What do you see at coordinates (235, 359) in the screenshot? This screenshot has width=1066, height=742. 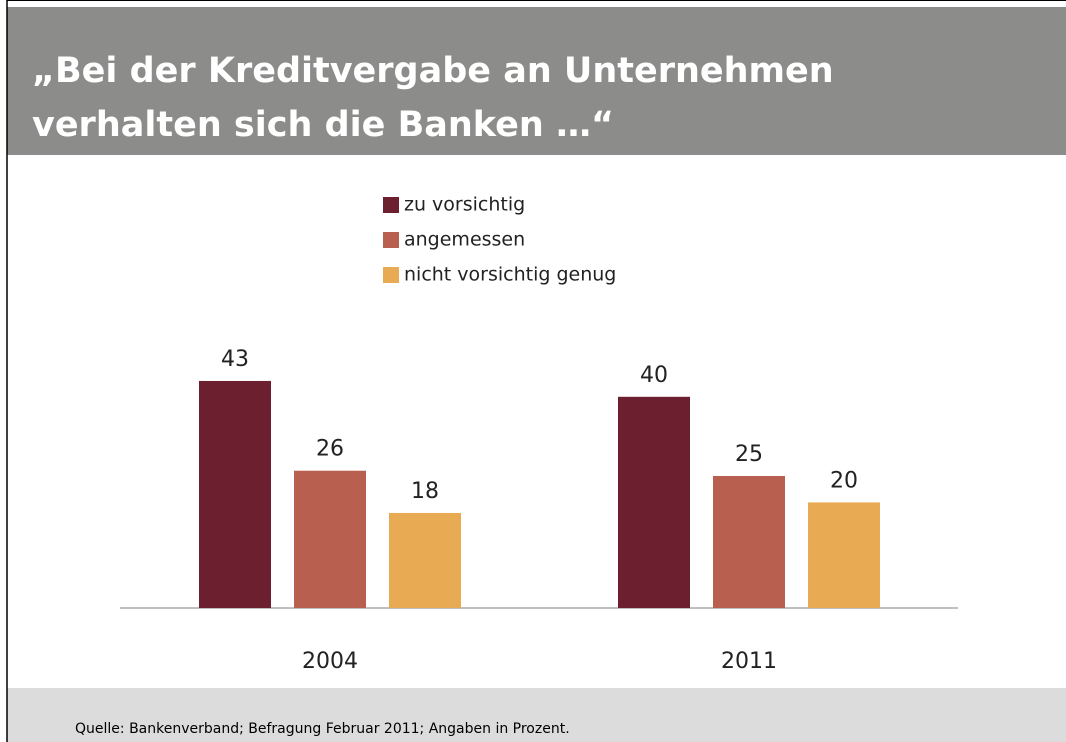 I see `data-label: 43` at bounding box center [235, 359].